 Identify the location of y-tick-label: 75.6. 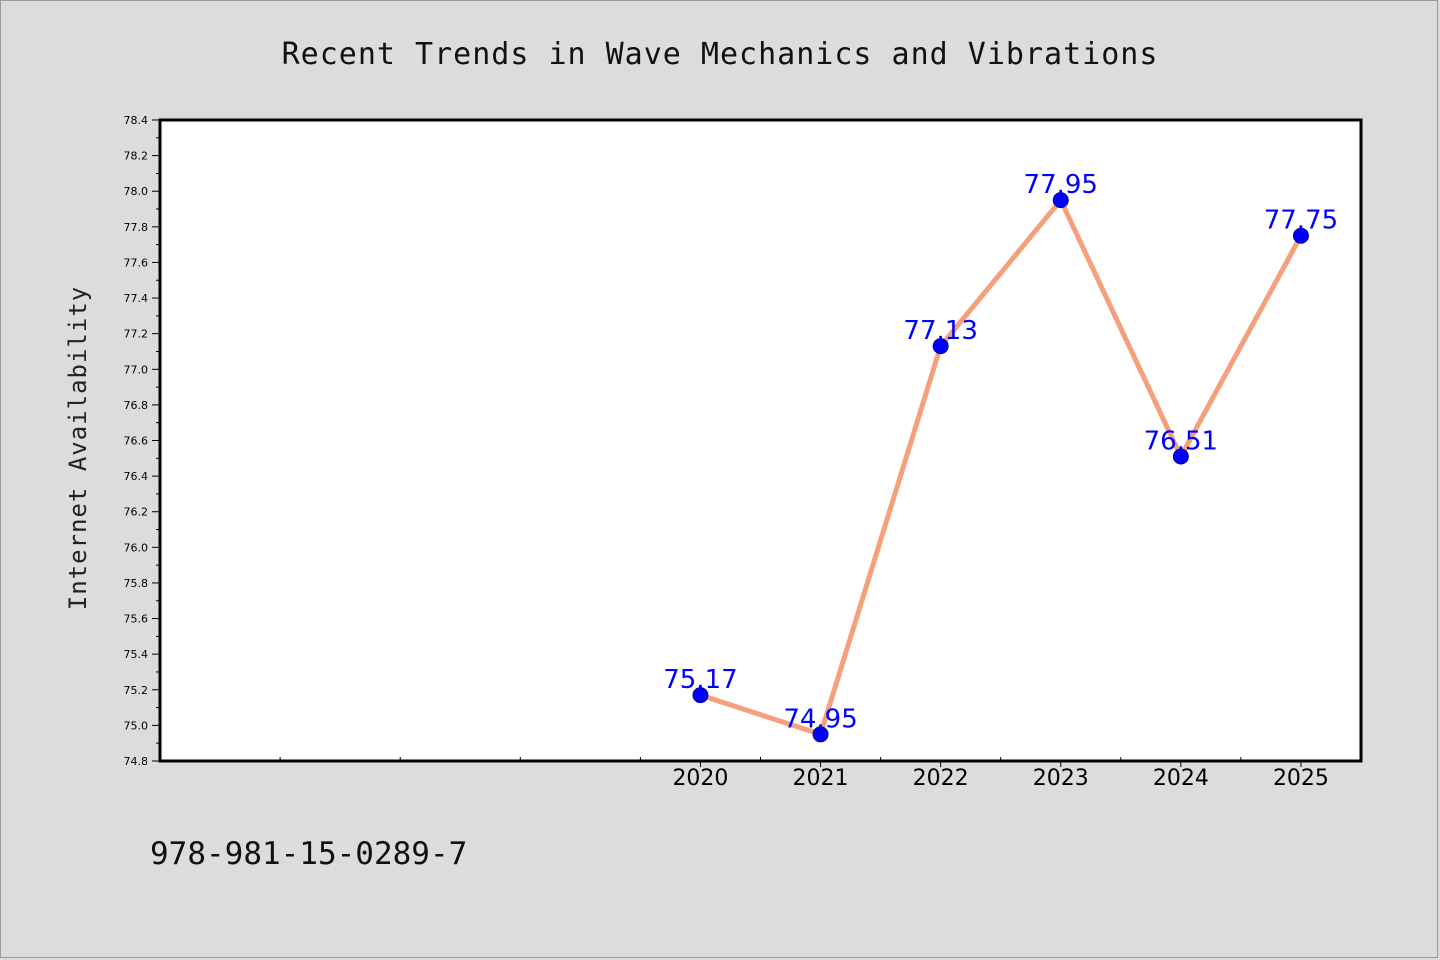
(136, 619).